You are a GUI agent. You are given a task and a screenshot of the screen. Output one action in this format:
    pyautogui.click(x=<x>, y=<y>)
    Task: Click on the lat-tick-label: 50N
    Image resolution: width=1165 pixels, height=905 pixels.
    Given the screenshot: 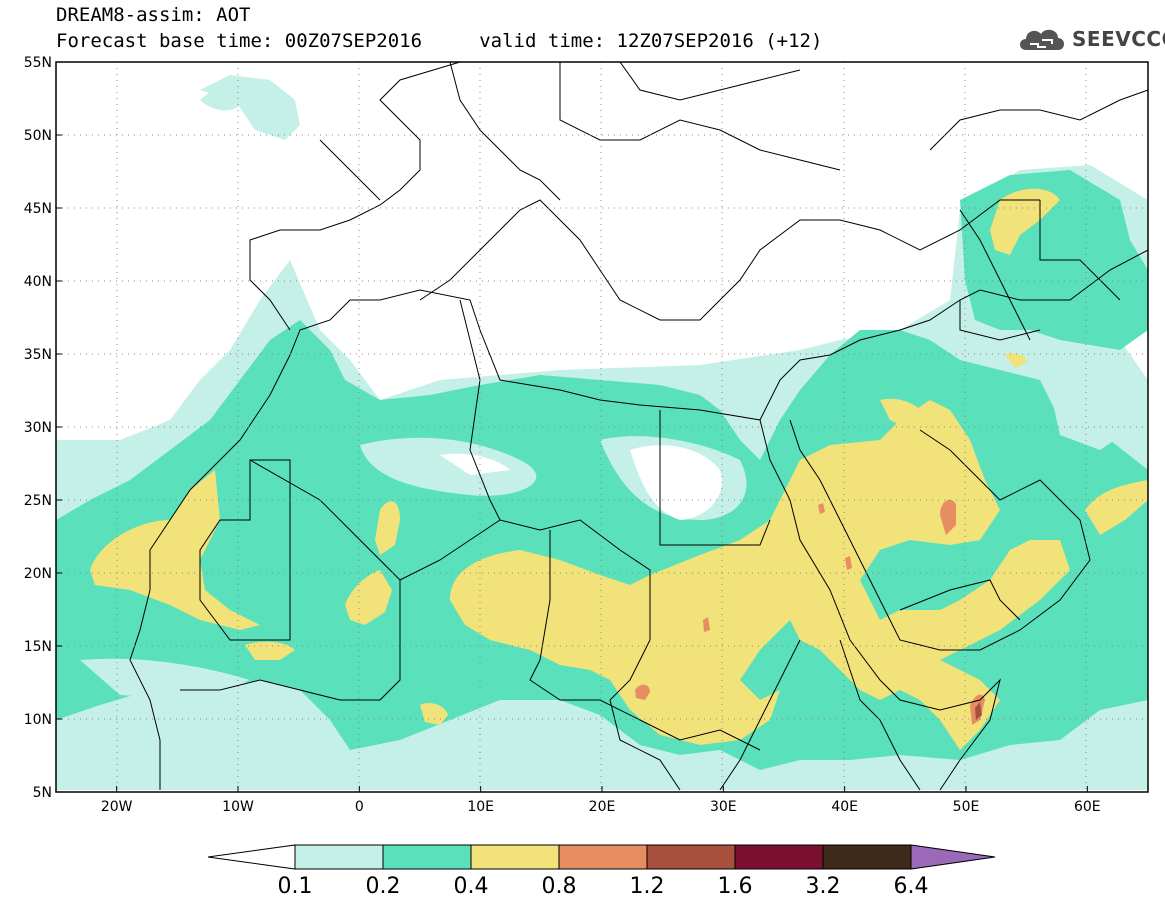 What is the action you would take?
    pyautogui.click(x=38, y=136)
    